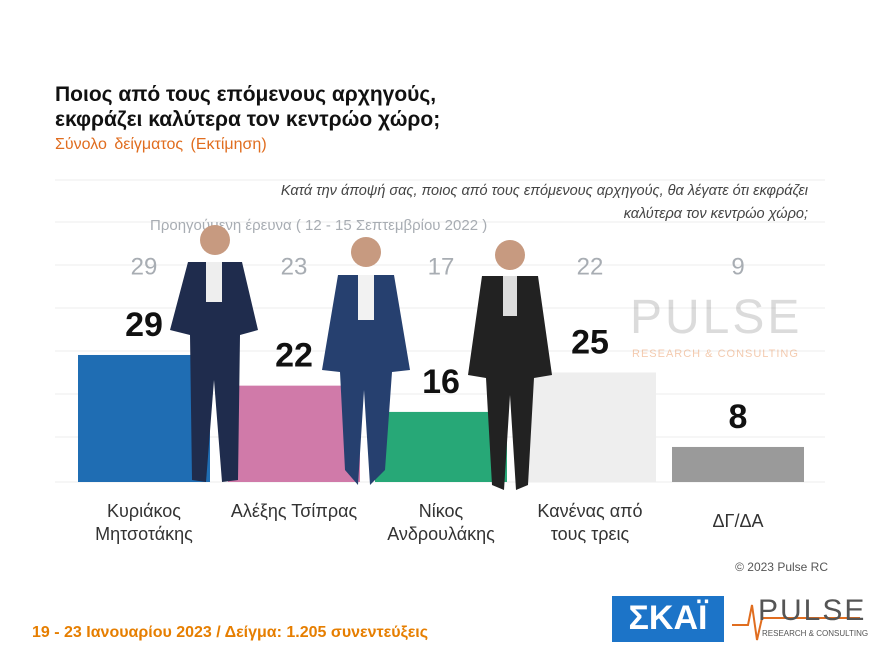 The width and height of the screenshot is (880, 660). Describe the element at coordinates (812, 610) in the screenshot. I see `pulse-text: PULSE` at that location.